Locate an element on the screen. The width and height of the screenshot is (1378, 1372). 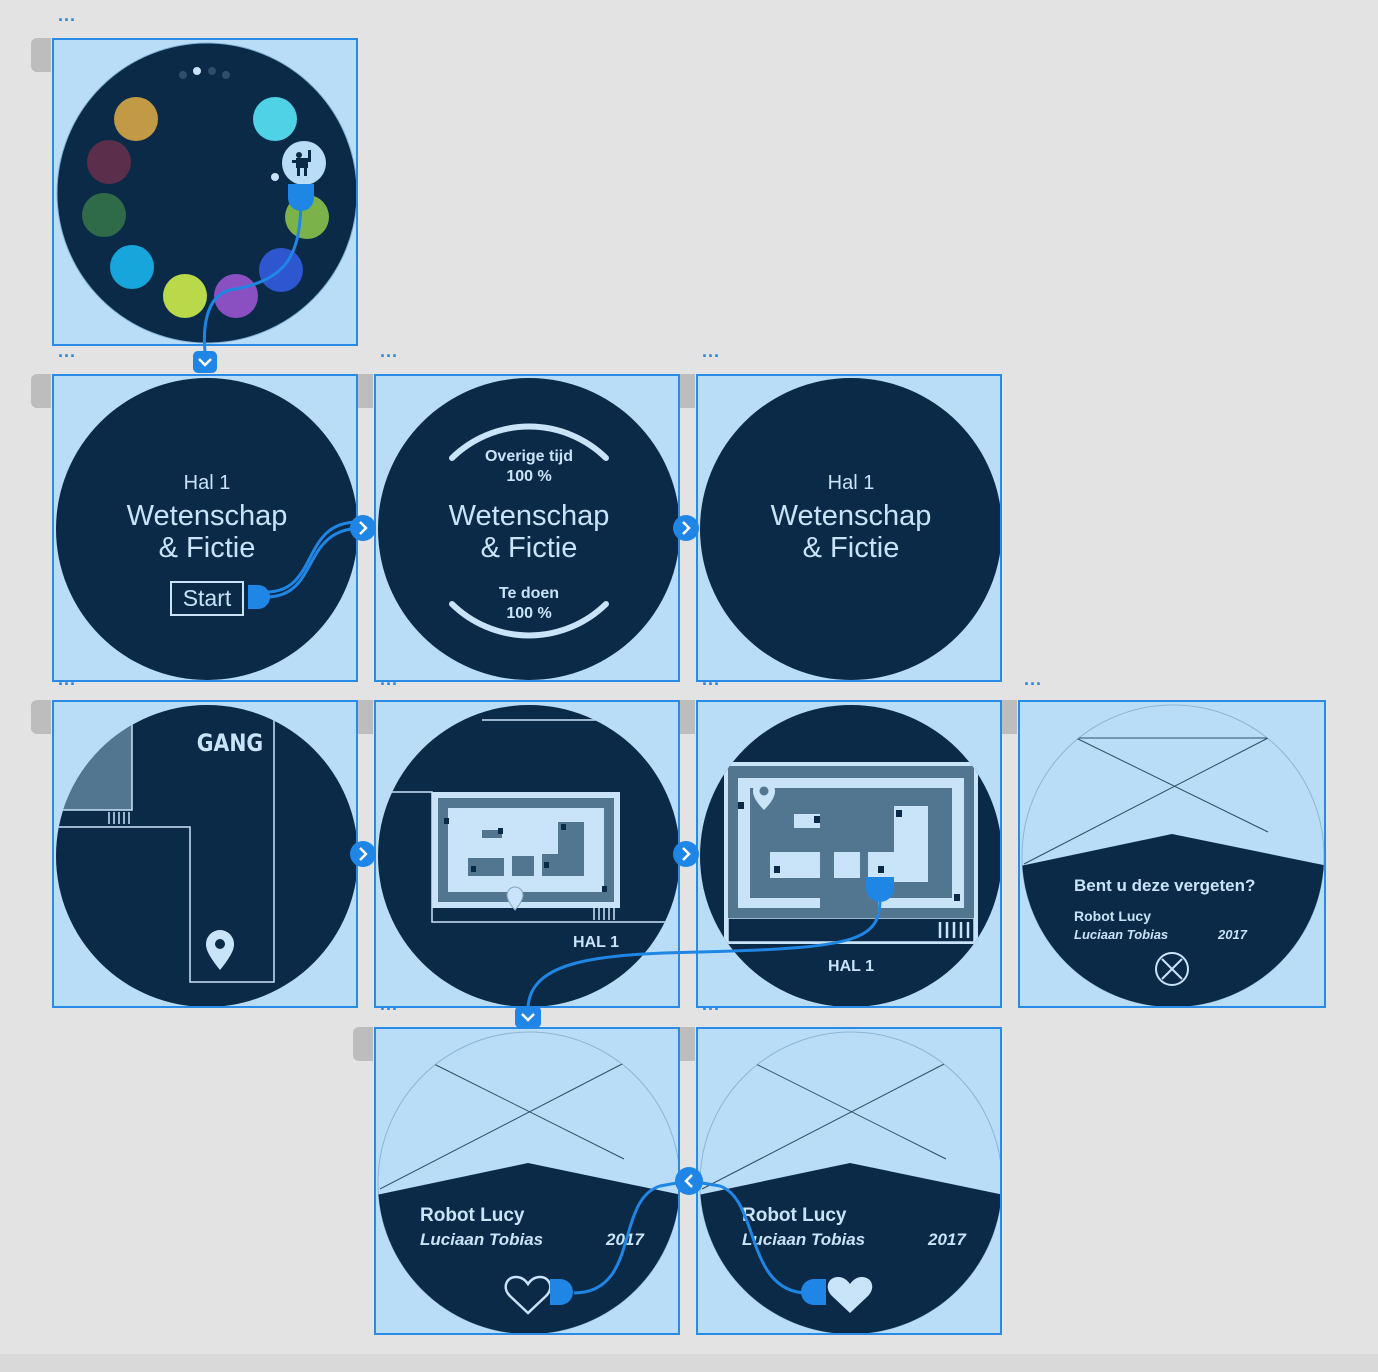
todo-label: Te doen is located at coordinates (529, 593).